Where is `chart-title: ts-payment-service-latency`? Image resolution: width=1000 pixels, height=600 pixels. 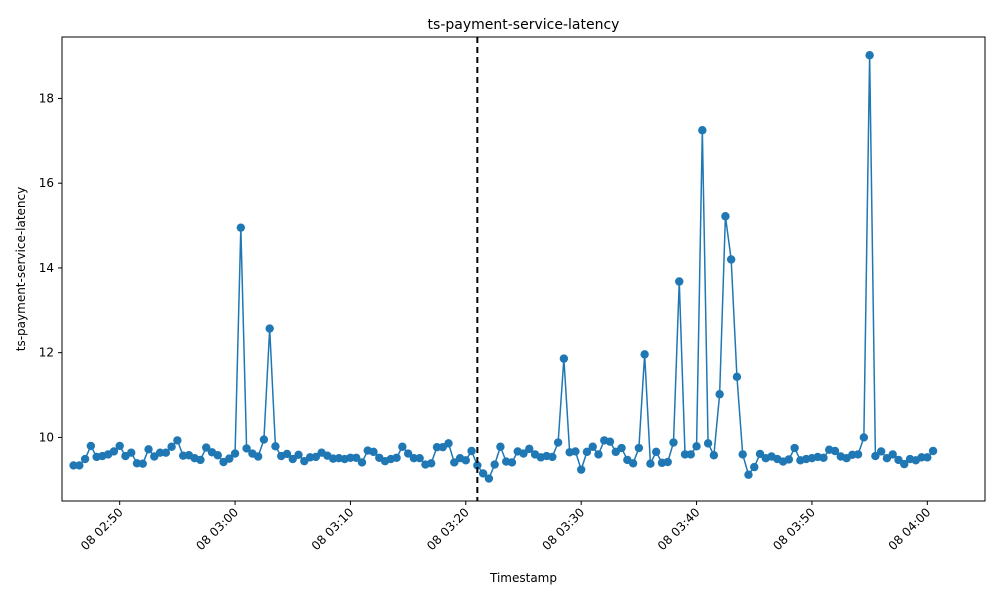
chart-title: ts-payment-service-latency is located at coordinates (524, 25).